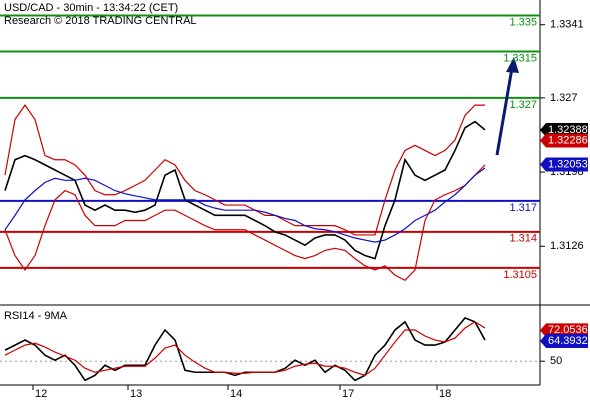 The image size is (590, 405). What do you see at coordinates (564, 98) in the screenshot?
I see `y-tick-label: 1.327` at bounding box center [564, 98].